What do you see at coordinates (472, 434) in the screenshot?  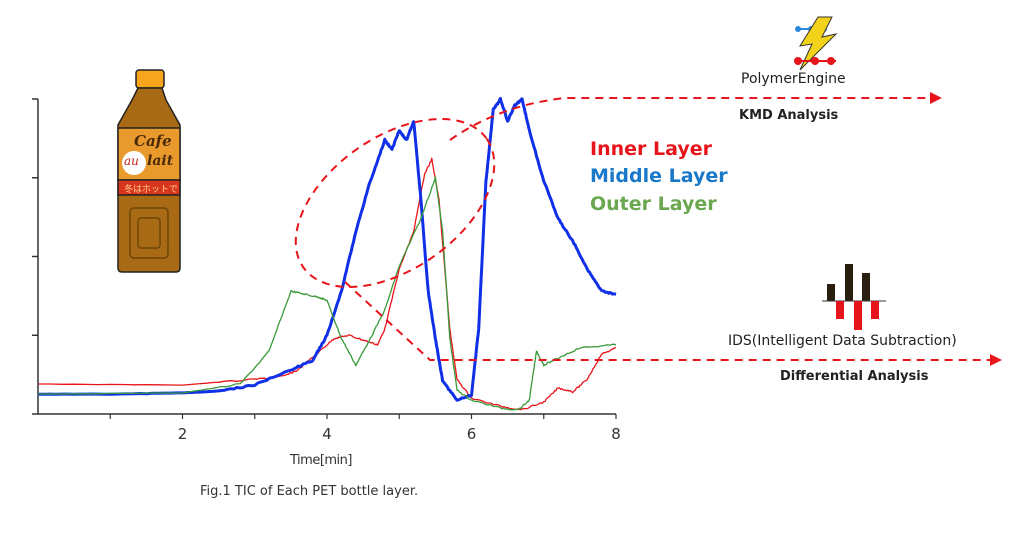 I see `x-tick-label: 6` at bounding box center [472, 434].